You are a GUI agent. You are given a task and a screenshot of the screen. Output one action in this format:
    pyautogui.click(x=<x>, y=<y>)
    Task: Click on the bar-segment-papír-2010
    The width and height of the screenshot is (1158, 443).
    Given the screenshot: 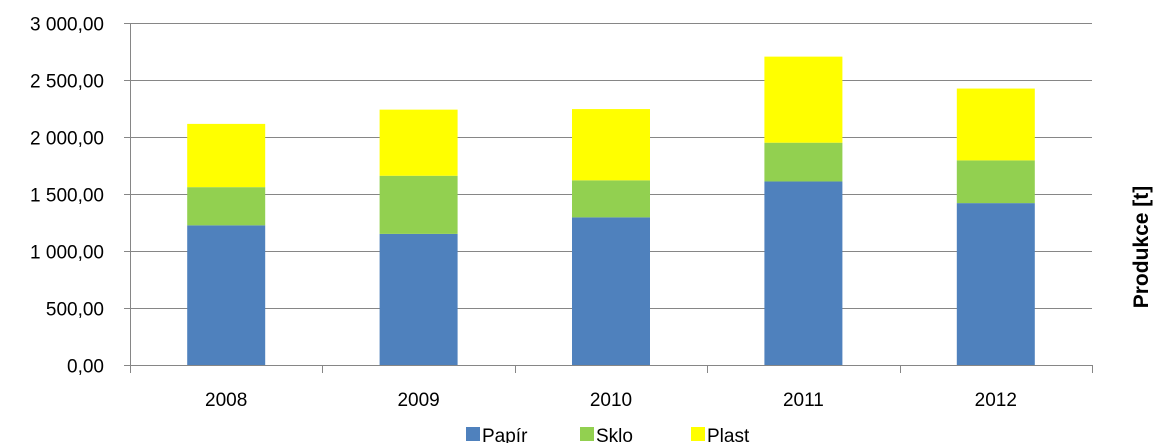 What is the action you would take?
    pyautogui.click(x=611, y=291)
    